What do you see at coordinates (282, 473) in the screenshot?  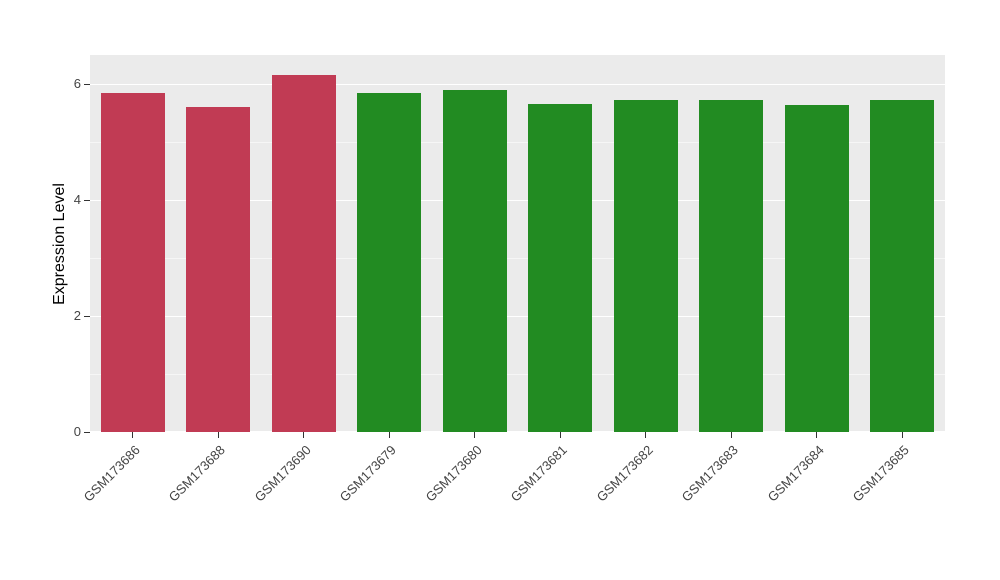 I see `x-tick-label: GSM173690` at bounding box center [282, 473].